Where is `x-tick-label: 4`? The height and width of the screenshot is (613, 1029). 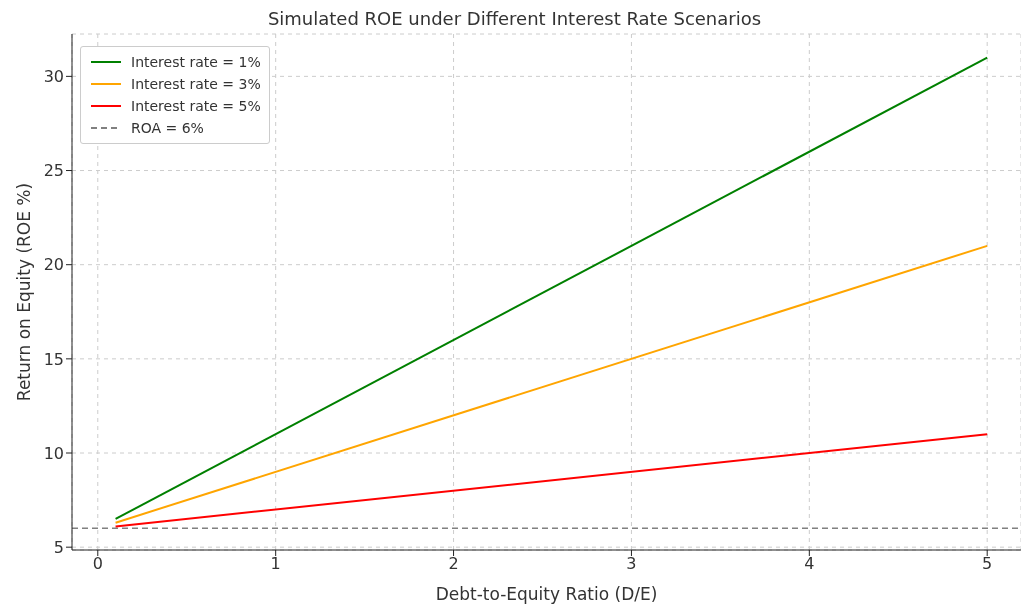
x-tick-label: 4 is located at coordinates (809, 564).